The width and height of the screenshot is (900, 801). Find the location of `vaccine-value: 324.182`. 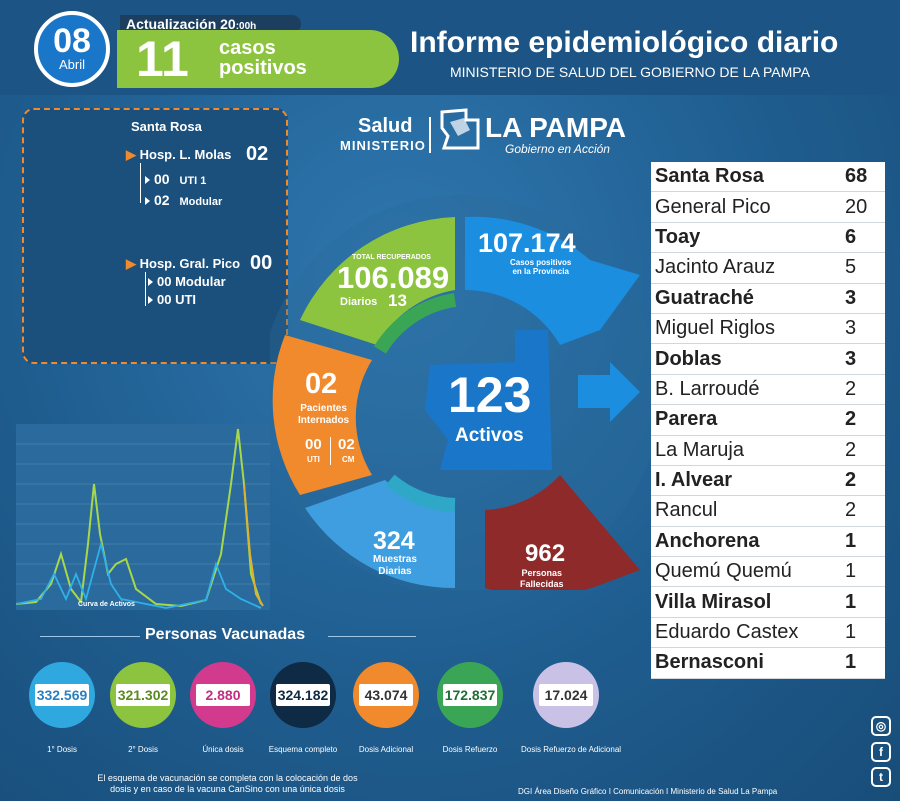

vaccine-value: 324.182 is located at coordinates (303, 695).